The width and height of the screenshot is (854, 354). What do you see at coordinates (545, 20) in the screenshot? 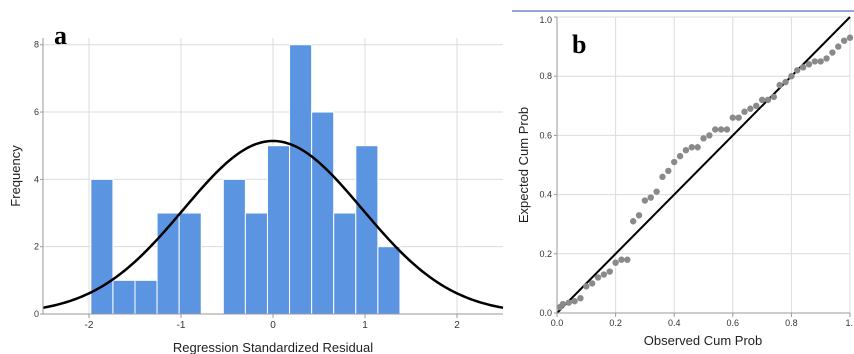
I see `y-tick-label: 1.0` at bounding box center [545, 20].